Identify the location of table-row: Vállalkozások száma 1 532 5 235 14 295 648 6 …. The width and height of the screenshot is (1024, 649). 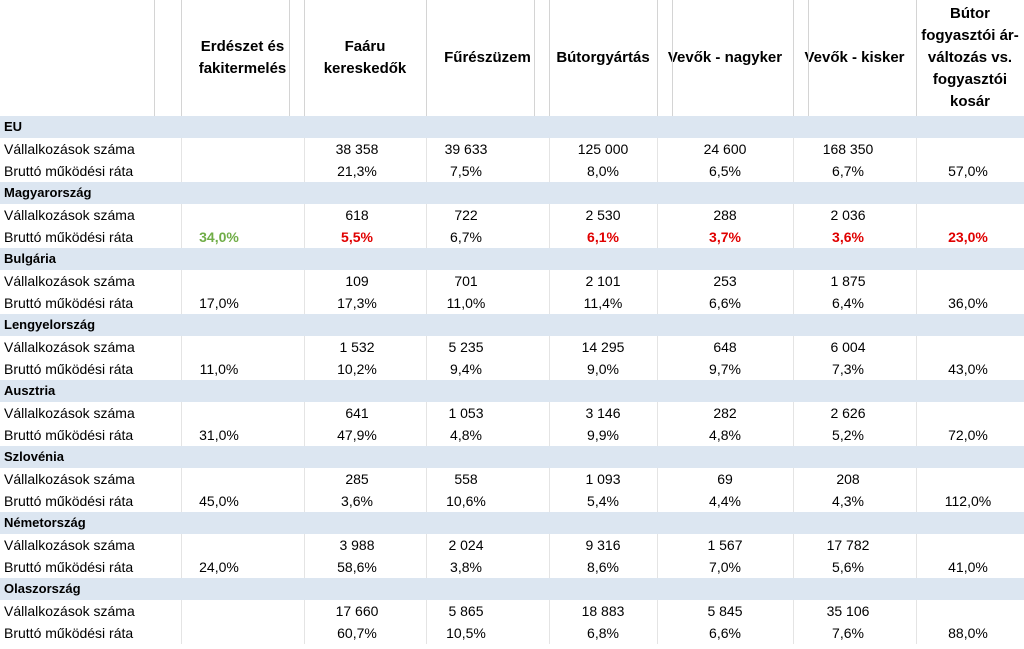
(512, 347).